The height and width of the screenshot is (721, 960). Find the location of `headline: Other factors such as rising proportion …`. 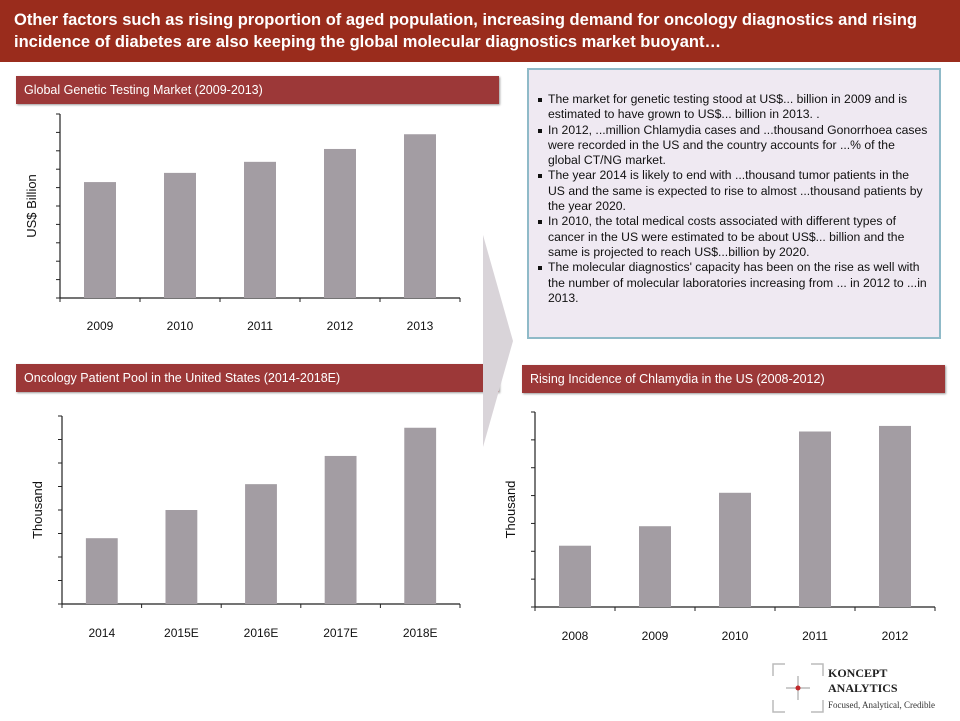

headline: Other factors such as rising proportion … is located at coordinates (480, 31).